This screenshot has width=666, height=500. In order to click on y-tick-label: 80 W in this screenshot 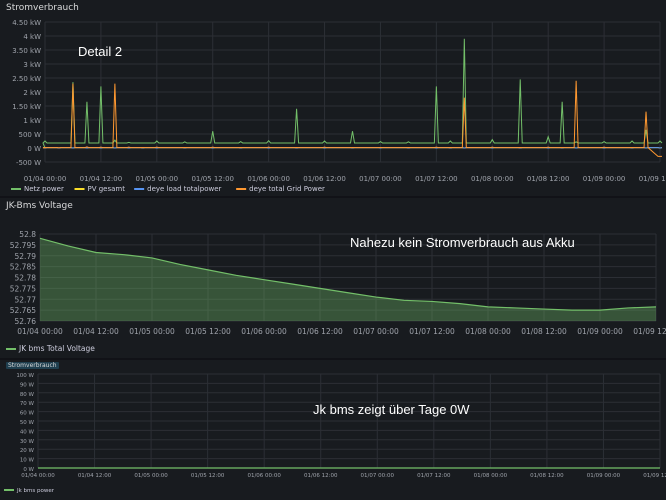, I will do `click(27, 395)`.